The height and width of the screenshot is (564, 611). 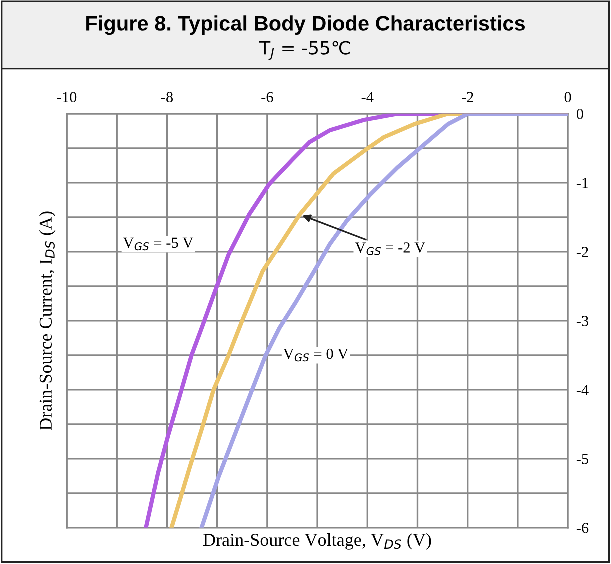 What do you see at coordinates (306, 26) in the screenshot?
I see `chart-title: Figure 8. Typical Body Diode Characteristics` at bounding box center [306, 26].